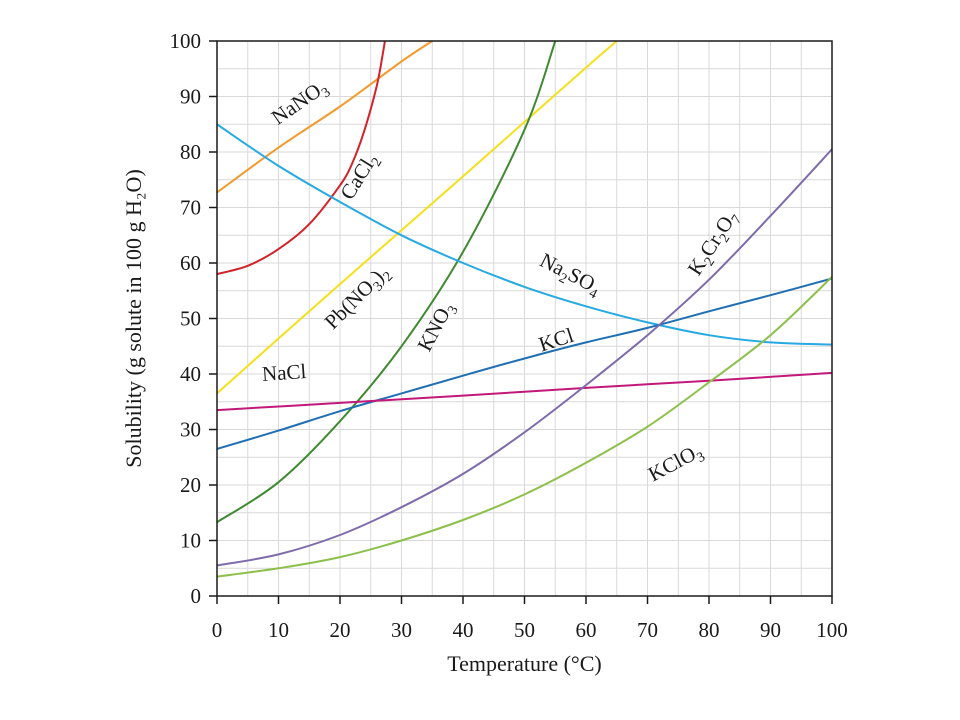  Describe the element at coordinates (190, 263) in the screenshot. I see `y-tick-label: 60` at that location.